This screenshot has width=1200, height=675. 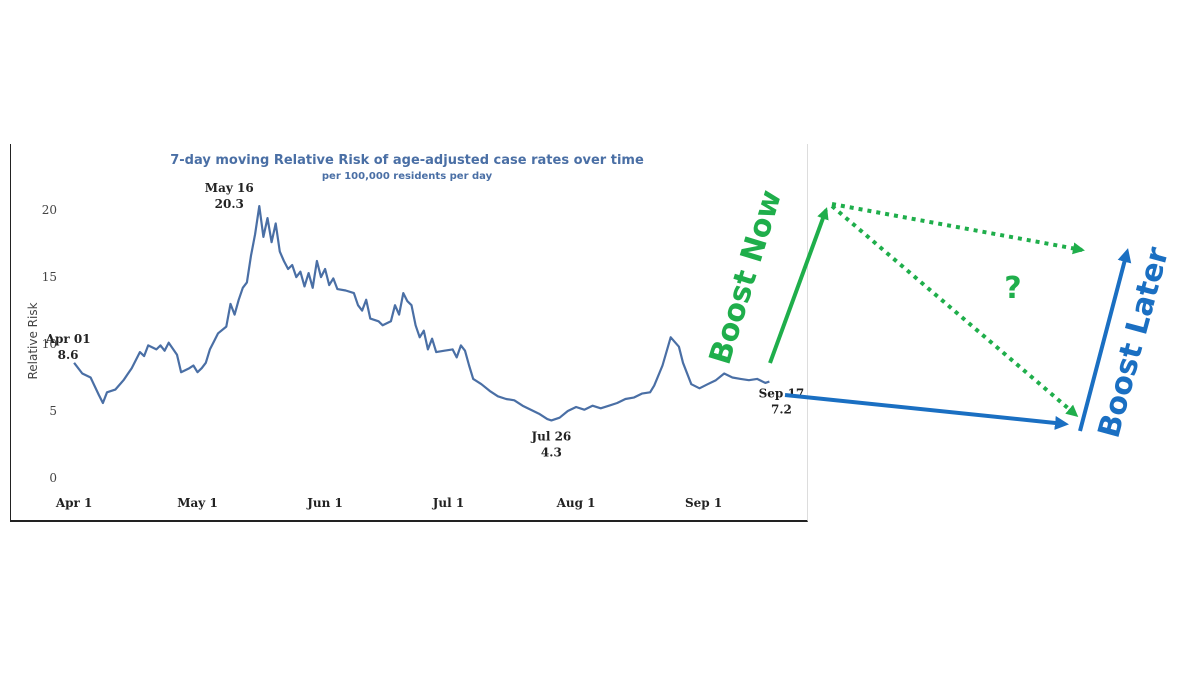 What do you see at coordinates (407, 176) in the screenshot?
I see `chart-subtitle: per 100,000 residents per day` at bounding box center [407, 176].